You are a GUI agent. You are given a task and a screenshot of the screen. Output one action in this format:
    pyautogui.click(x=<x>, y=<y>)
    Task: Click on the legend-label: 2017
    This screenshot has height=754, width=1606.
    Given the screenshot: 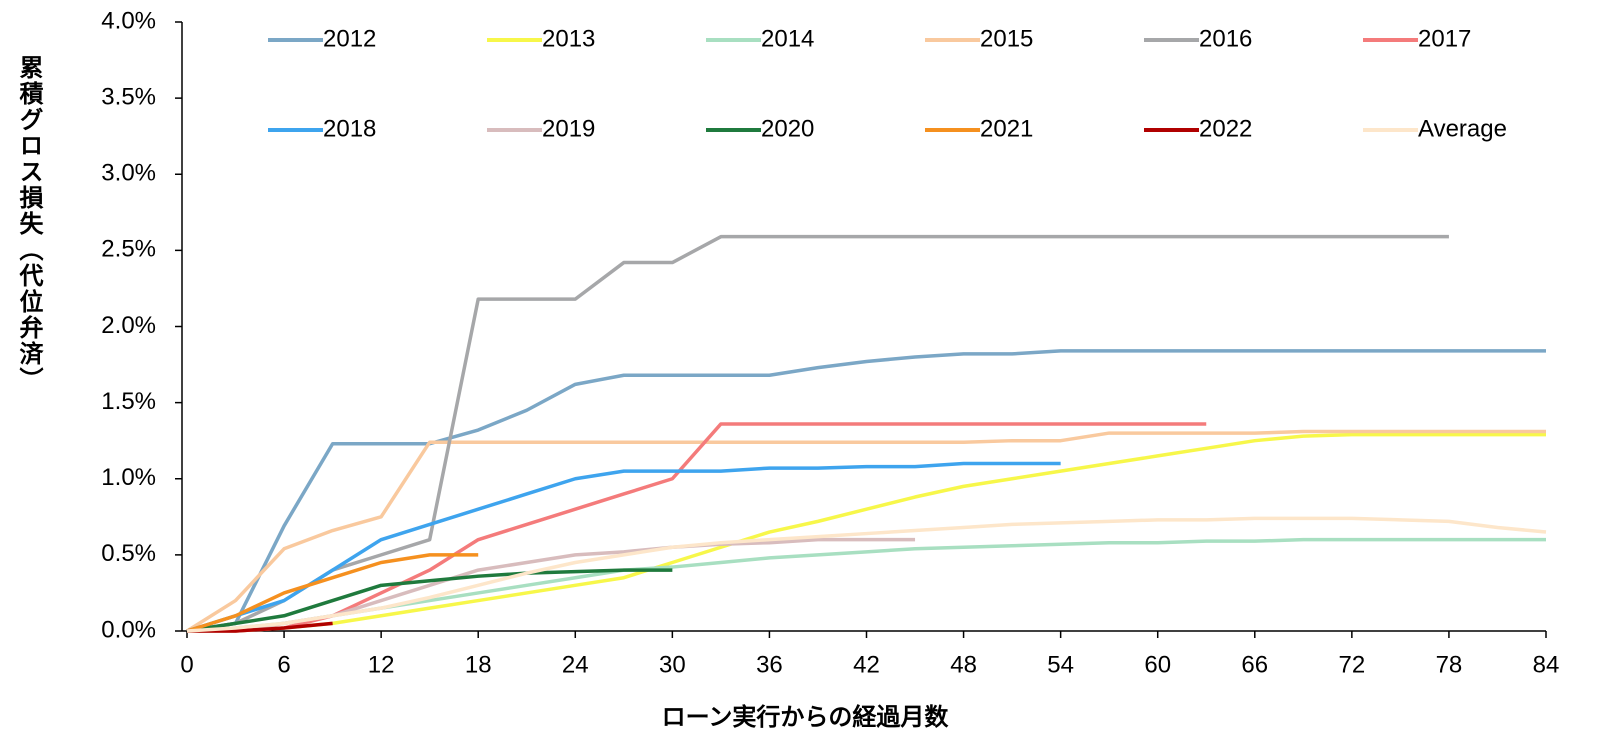 What is the action you would take?
    pyautogui.click(x=1444, y=38)
    